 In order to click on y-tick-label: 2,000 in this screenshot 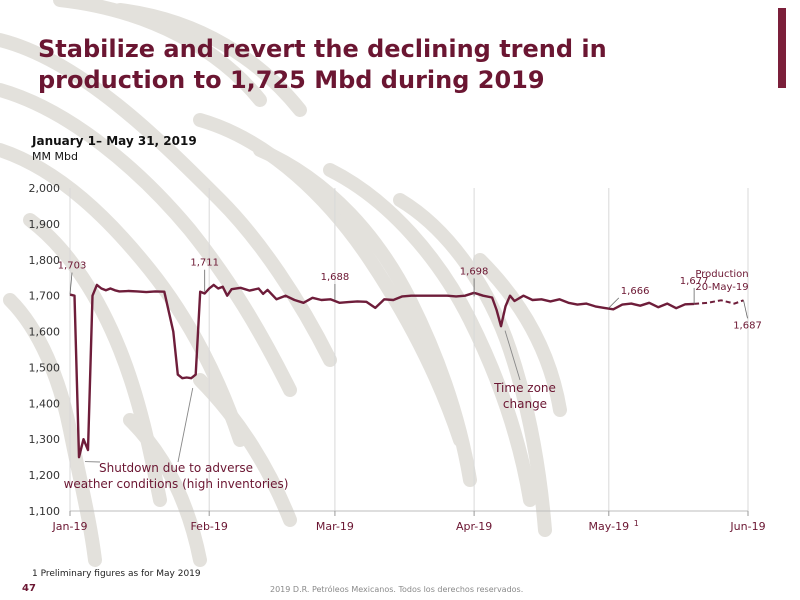, I will do `click(45, 188)`.